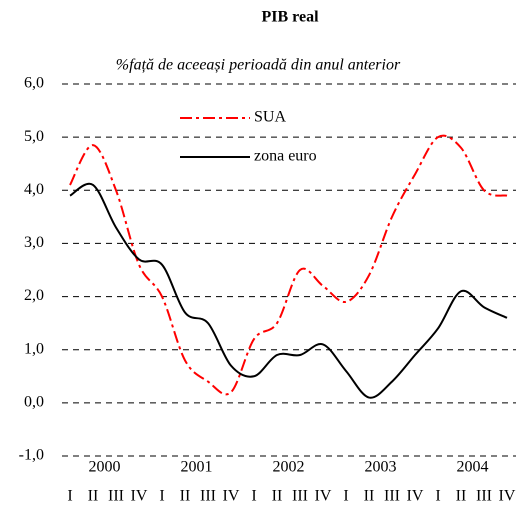  What do you see at coordinates (270, 117) in the screenshot?
I see `legend-label: SUA` at bounding box center [270, 117].